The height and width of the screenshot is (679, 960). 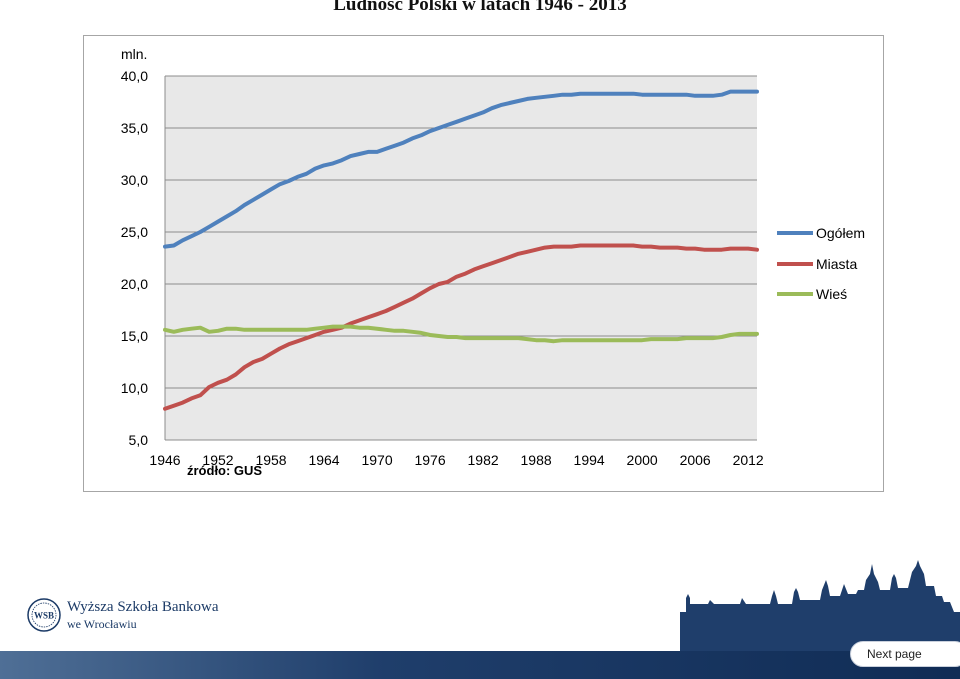 What do you see at coordinates (164, 460) in the screenshot?
I see `x-tick-label: 1946` at bounding box center [164, 460].